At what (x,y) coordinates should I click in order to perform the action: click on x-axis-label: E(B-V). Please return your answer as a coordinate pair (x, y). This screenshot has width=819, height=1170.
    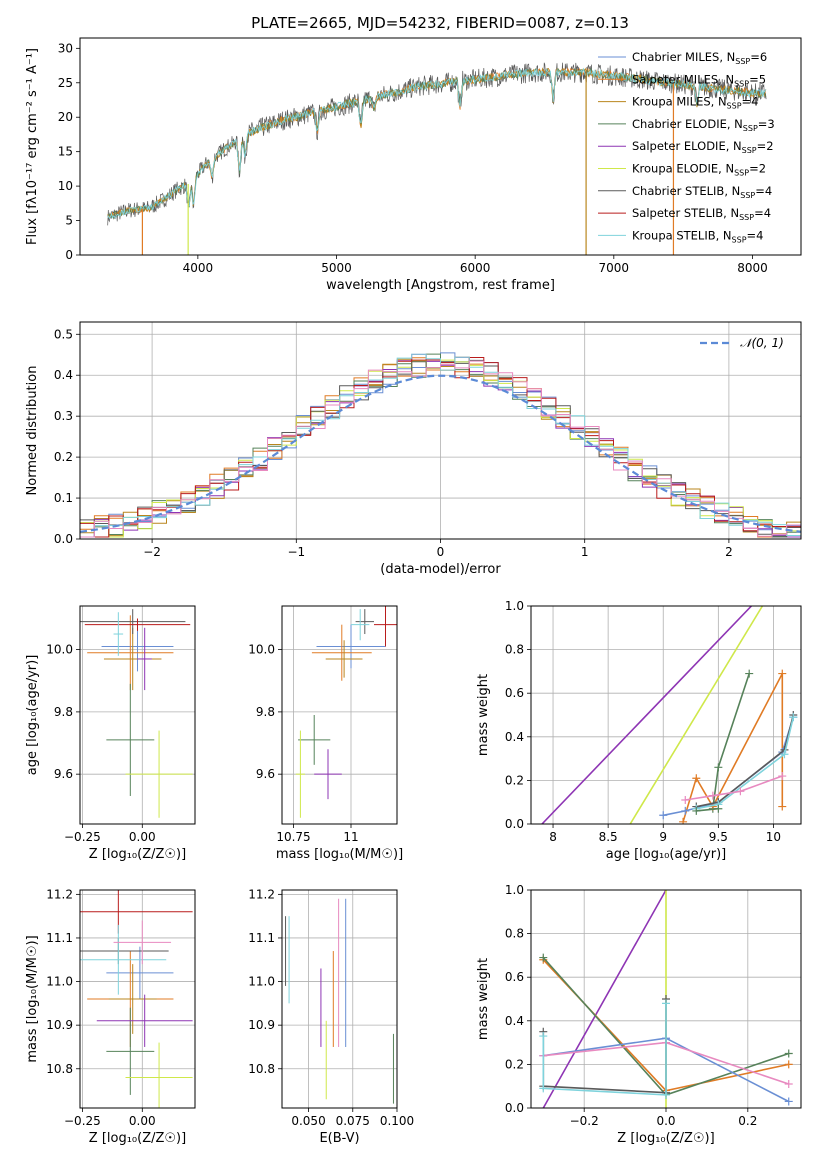
    Looking at the image, I should click on (339, 1138).